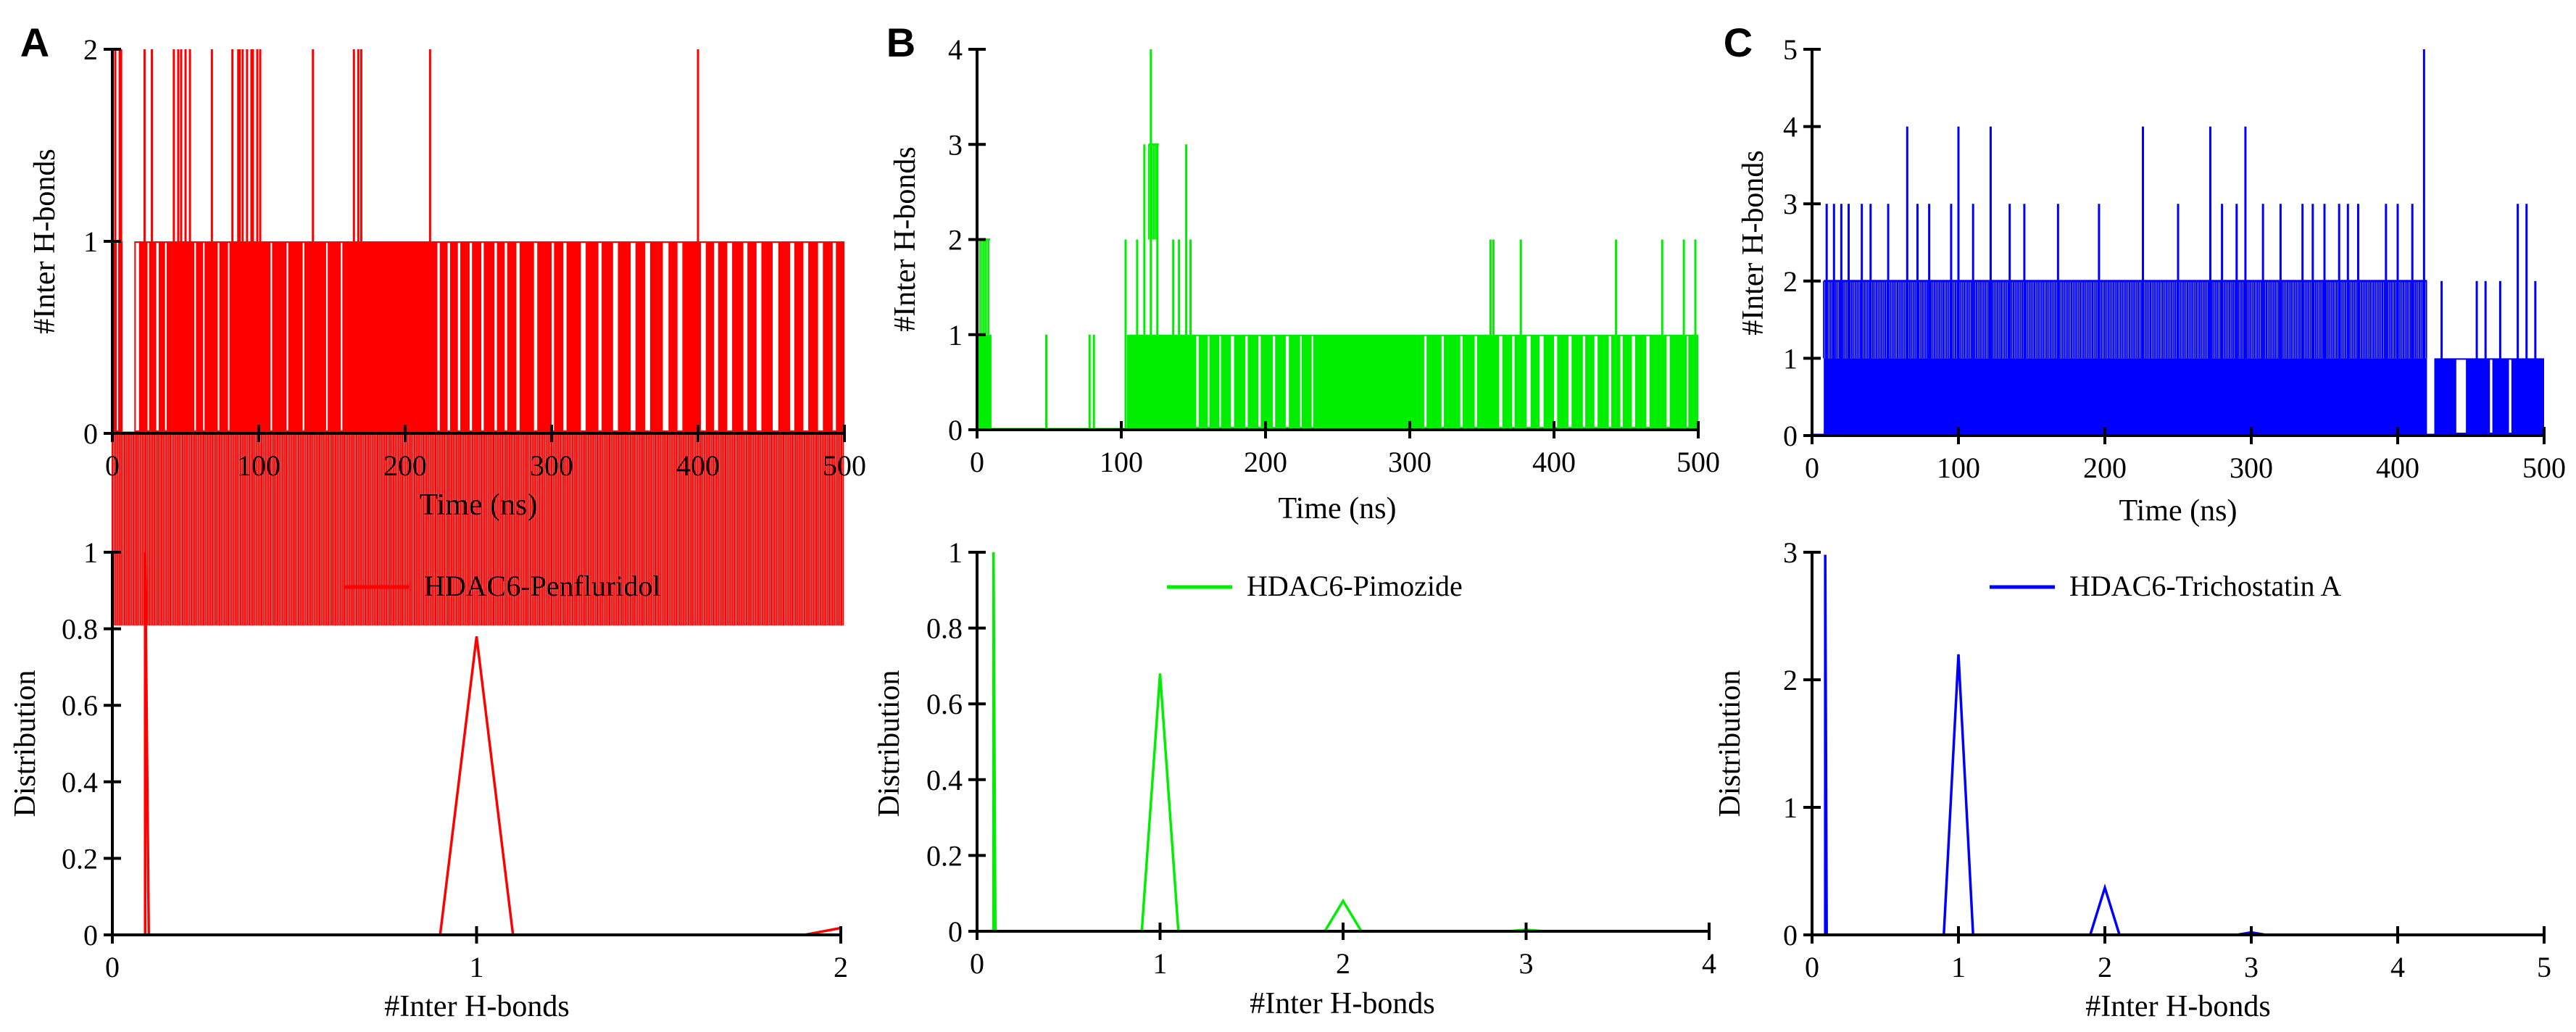 This screenshot has width=2576, height=1032. What do you see at coordinates (1355, 586) in the screenshot?
I see `legend-label: HDAC6-Pimozide` at bounding box center [1355, 586].